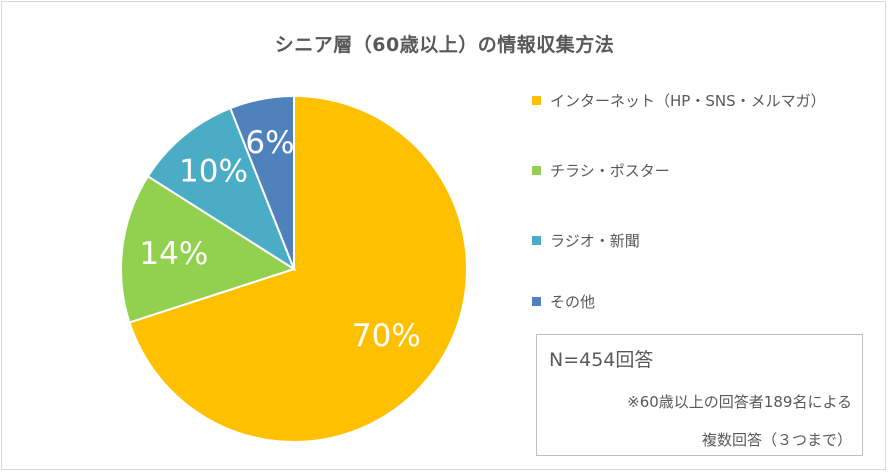  Describe the element at coordinates (610, 170) in the screenshot. I see `legend-label-flyer: チラシ・ポスター` at that location.